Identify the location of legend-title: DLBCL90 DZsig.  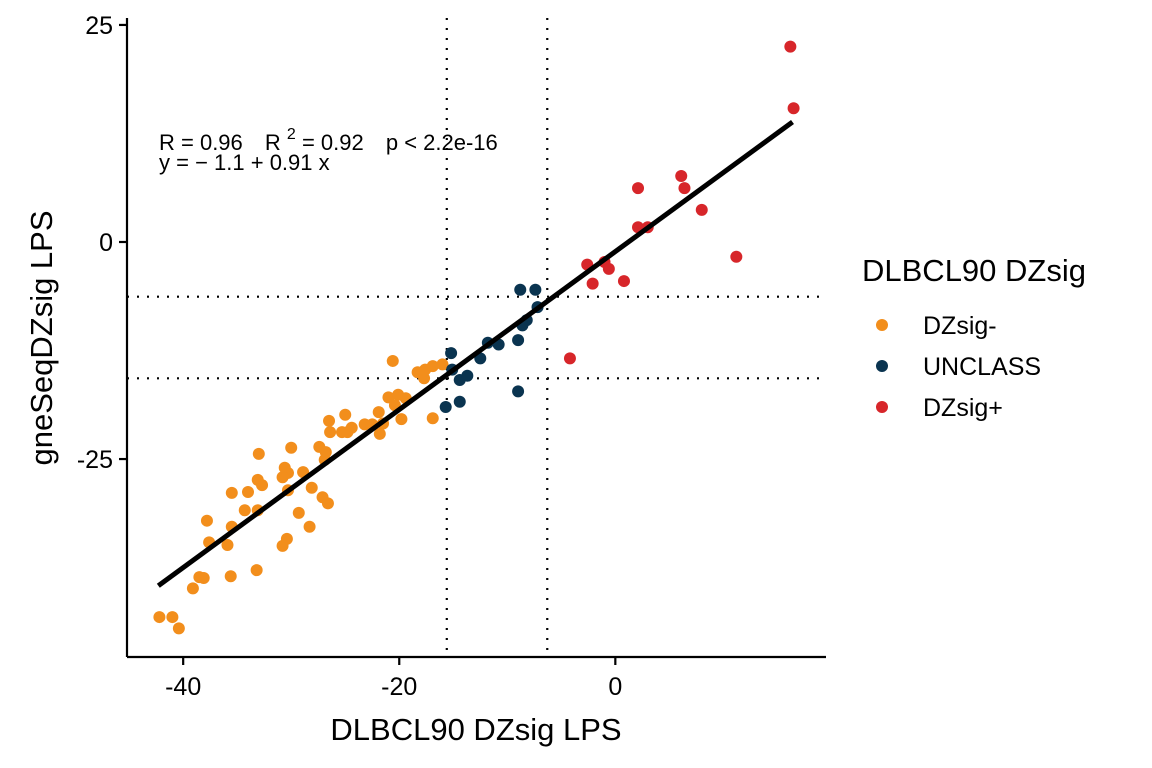
(974, 270).